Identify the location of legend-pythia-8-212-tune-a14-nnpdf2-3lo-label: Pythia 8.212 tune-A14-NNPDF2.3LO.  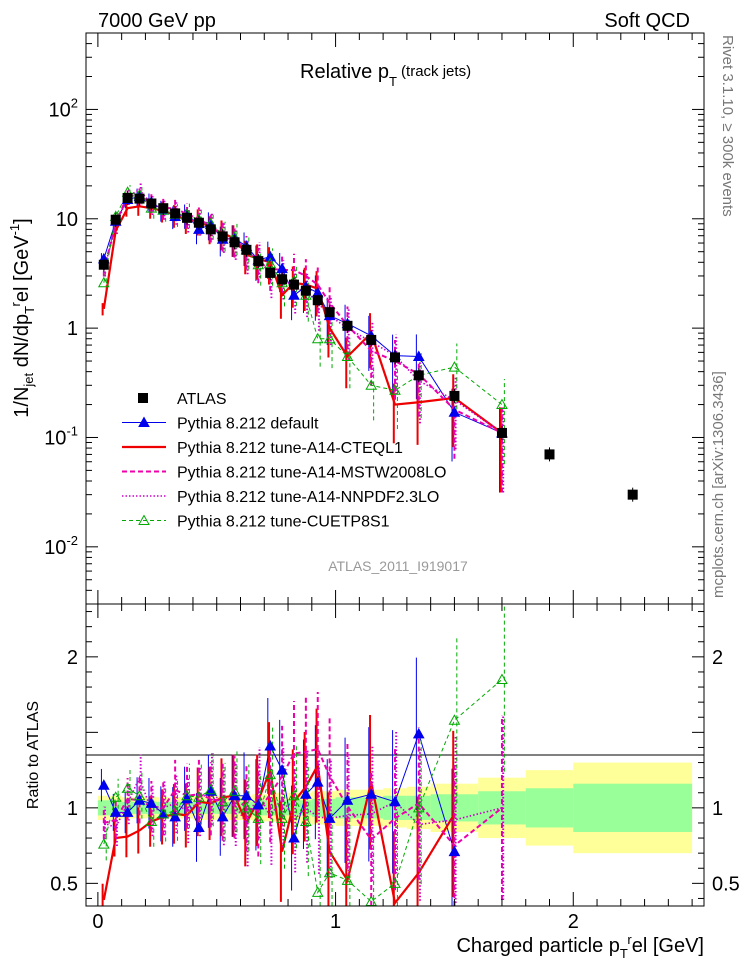
(308, 497).